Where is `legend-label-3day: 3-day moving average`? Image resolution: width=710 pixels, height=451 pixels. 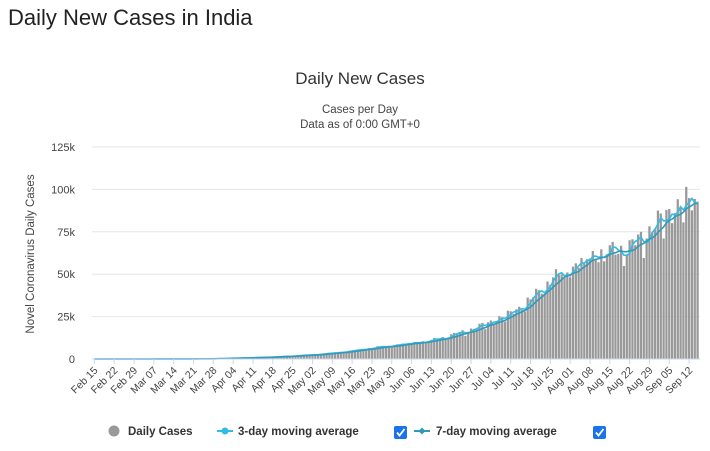 legend-label-3day: 3-day moving average is located at coordinates (298, 432).